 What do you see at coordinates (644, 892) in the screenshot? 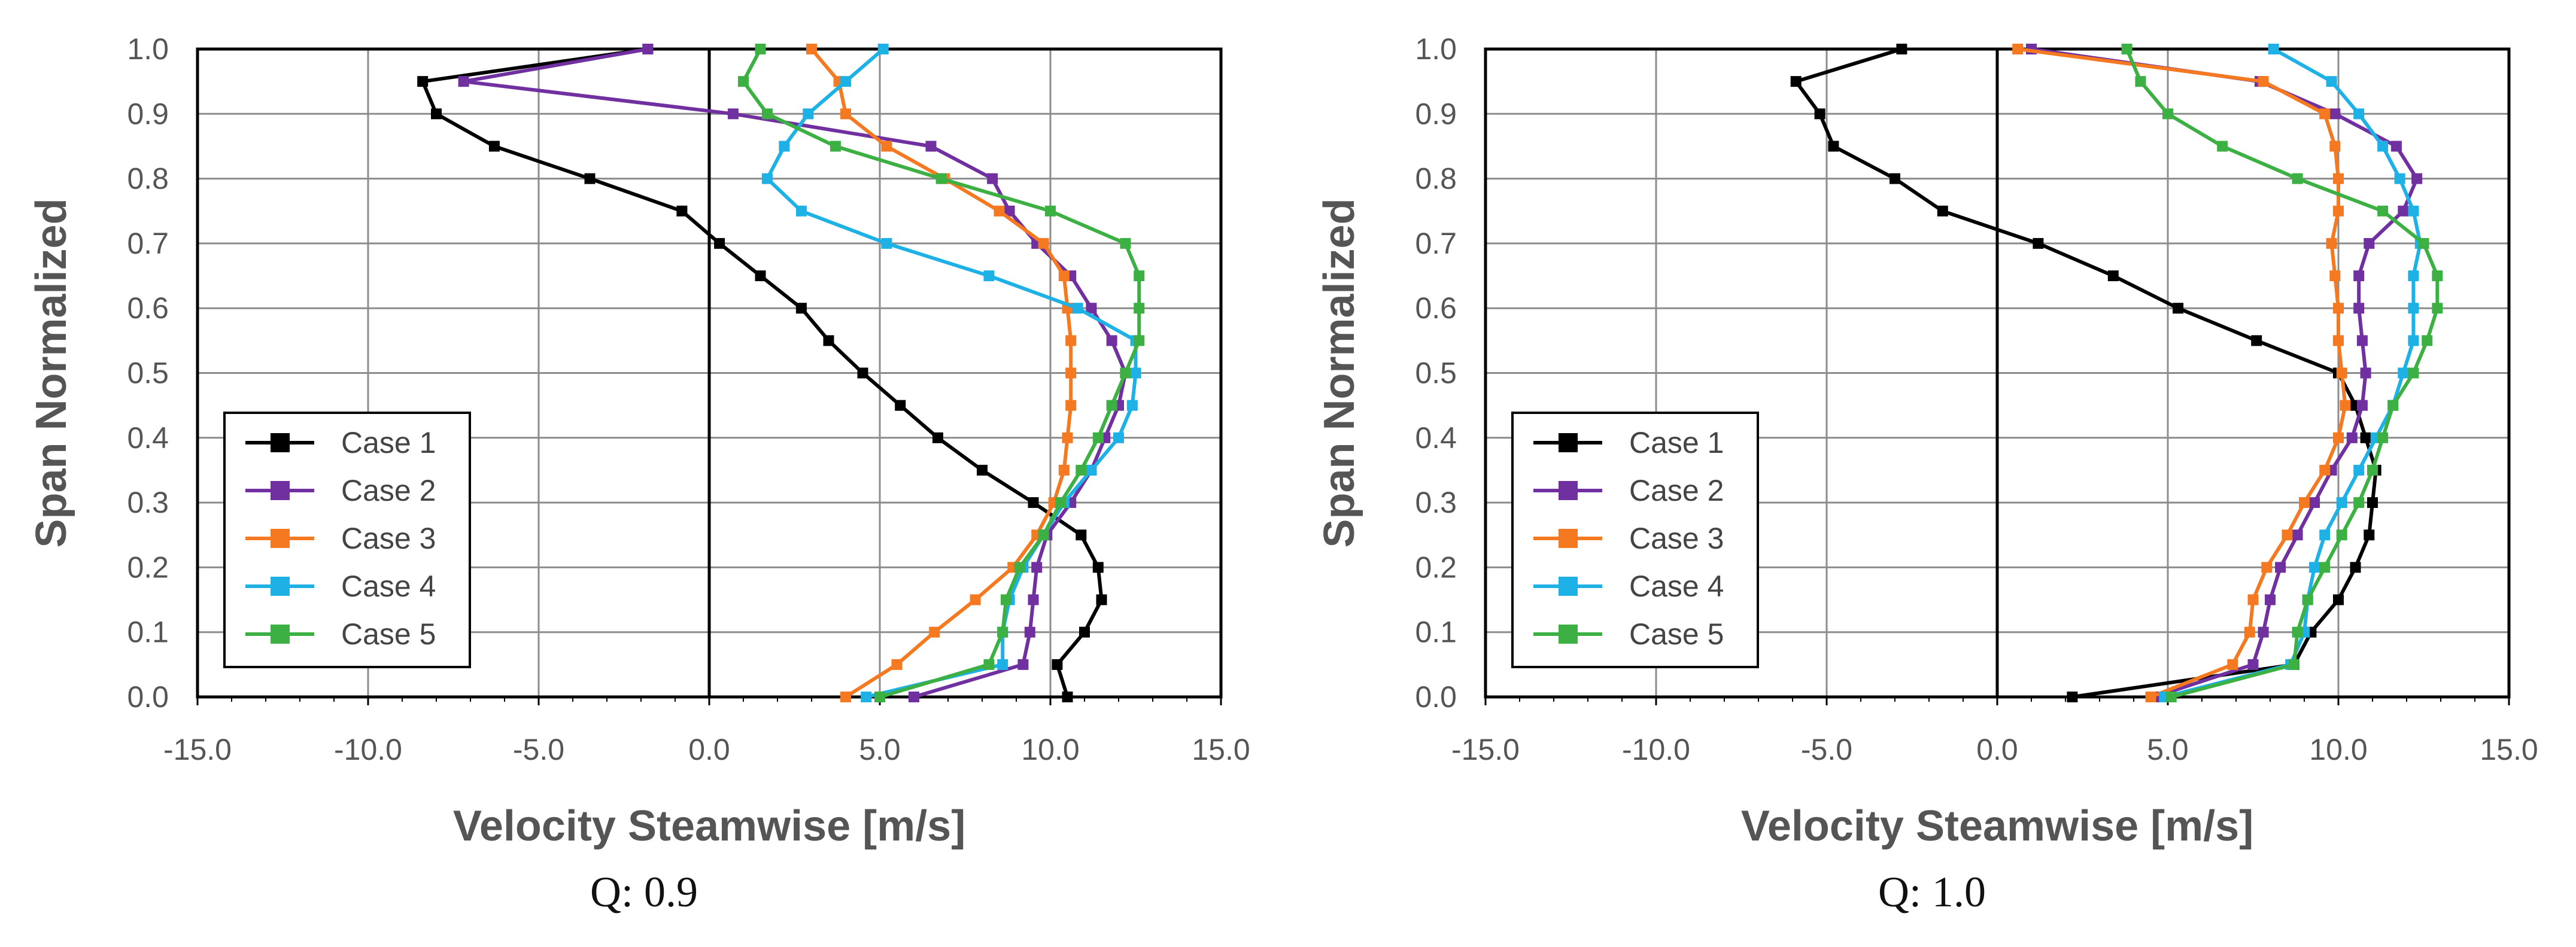
I see `chart-caption: Q: 0.9` at bounding box center [644, 892].